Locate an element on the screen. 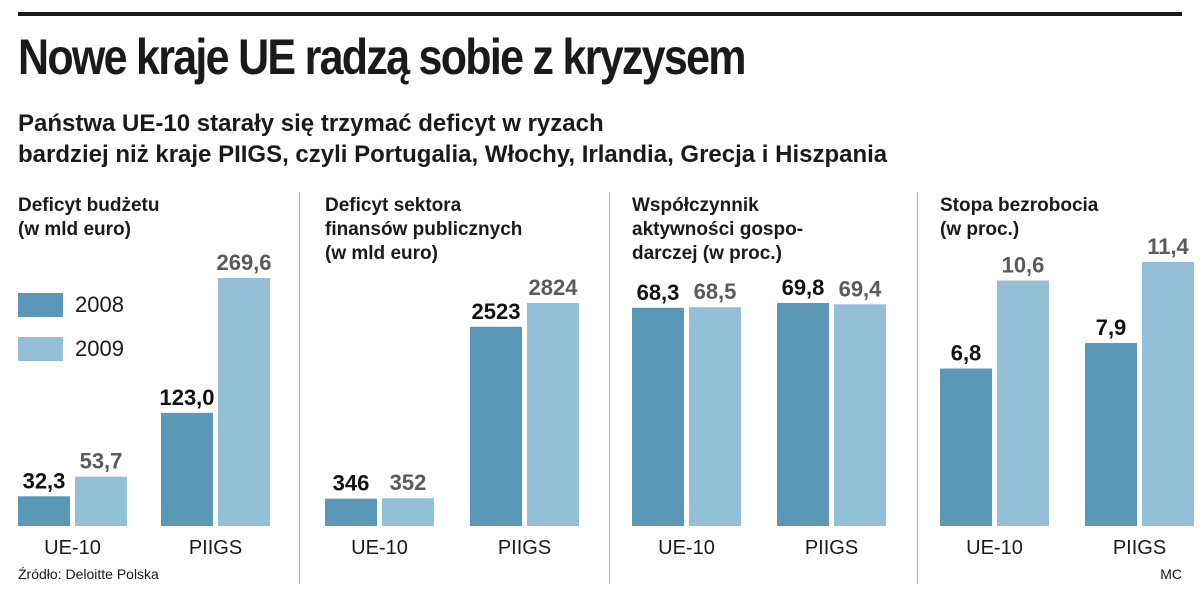 The height and width of the screenshot is (594, 1200). legend-swatch-2009 is located at coordinates (40, 349).